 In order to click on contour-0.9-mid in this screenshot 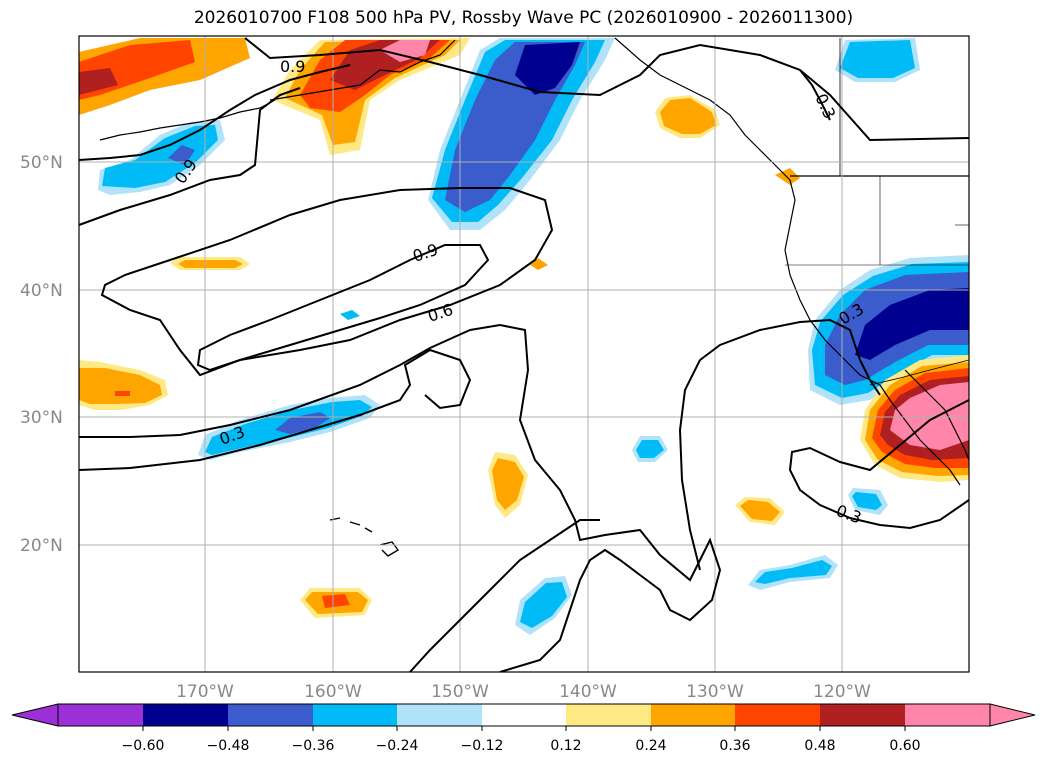, I will do `click(190, 156)`.